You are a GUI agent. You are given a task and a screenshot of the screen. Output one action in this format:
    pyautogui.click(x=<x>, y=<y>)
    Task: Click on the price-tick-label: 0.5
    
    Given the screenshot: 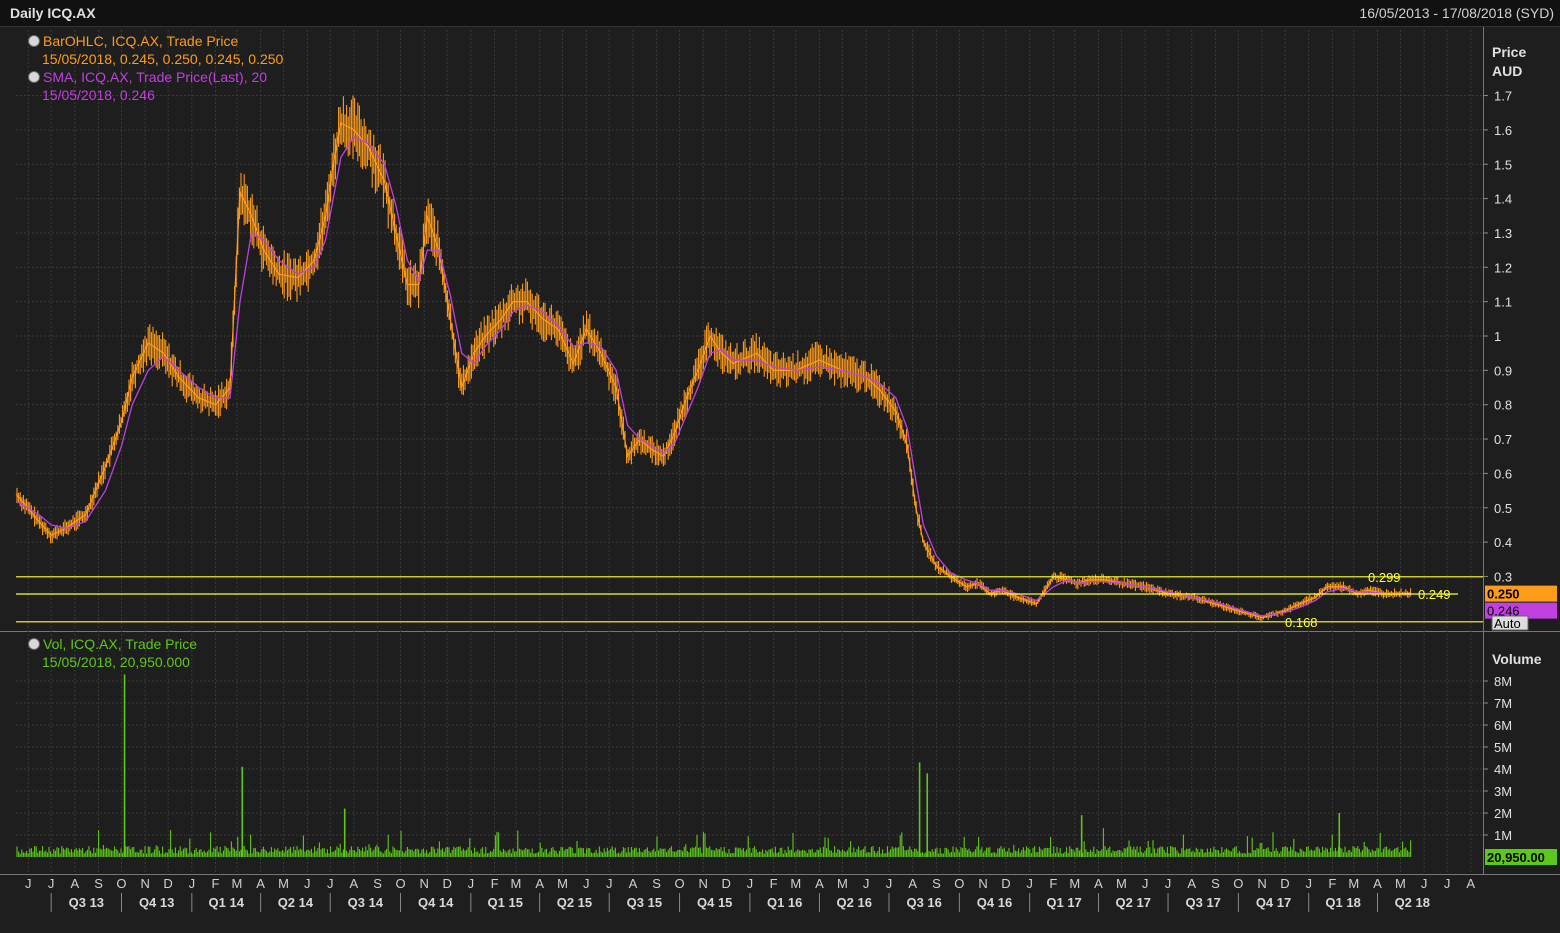 What is the action you would take?
    pyautogui.click(x=1503, y=508)
    